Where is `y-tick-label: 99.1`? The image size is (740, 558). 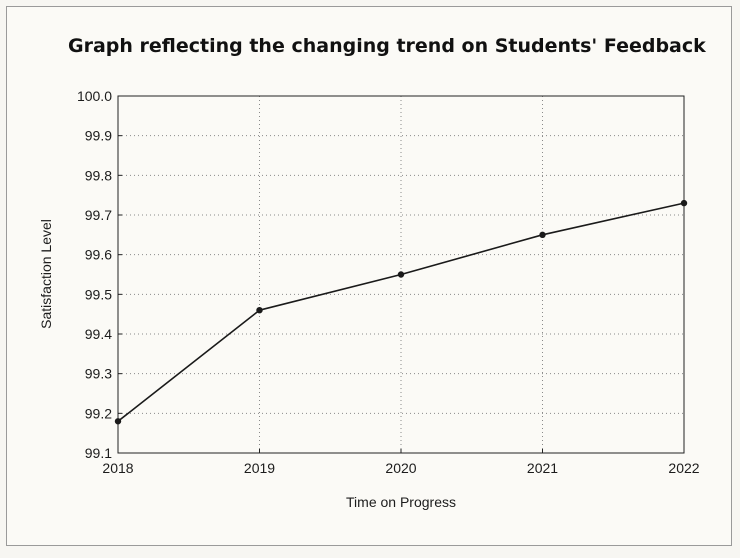
y-tick-label: 99.1 is located at coordinates (98, 453).